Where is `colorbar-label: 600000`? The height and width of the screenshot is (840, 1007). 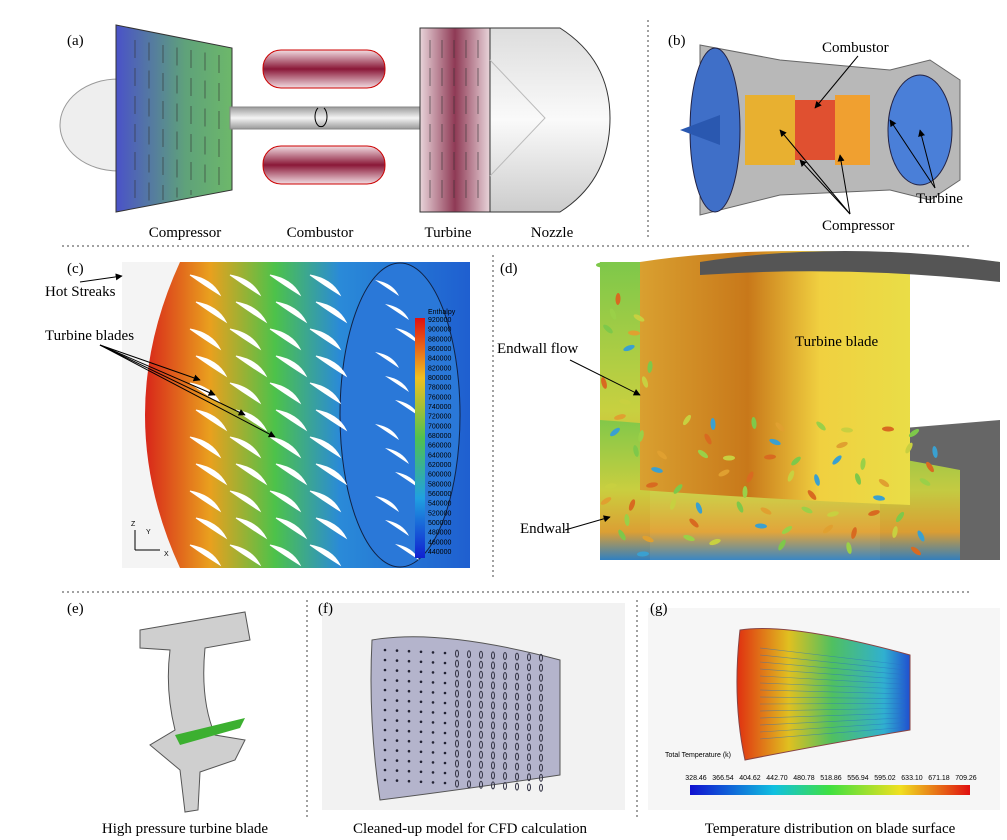 colorbar-label: 600000 is located at coordinates (439, 475).